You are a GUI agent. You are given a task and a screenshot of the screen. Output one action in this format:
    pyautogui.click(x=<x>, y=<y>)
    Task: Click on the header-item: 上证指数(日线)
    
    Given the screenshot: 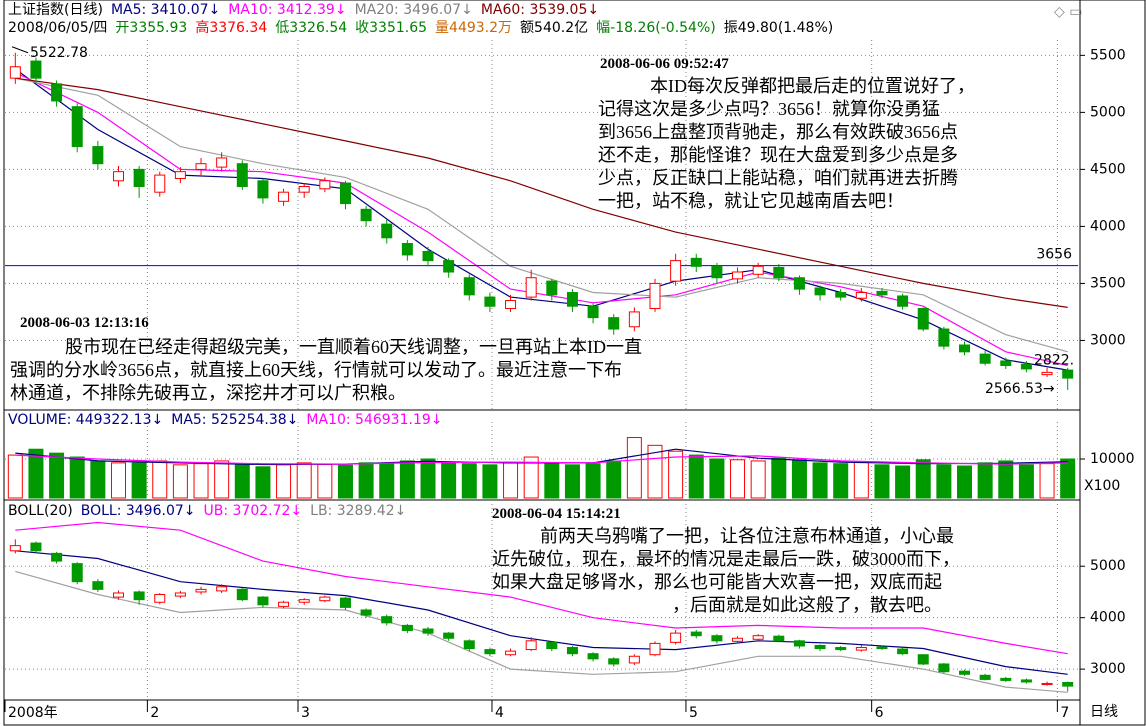 What is the action you would take?
    pyautogui.click(x=55, y=10)
    